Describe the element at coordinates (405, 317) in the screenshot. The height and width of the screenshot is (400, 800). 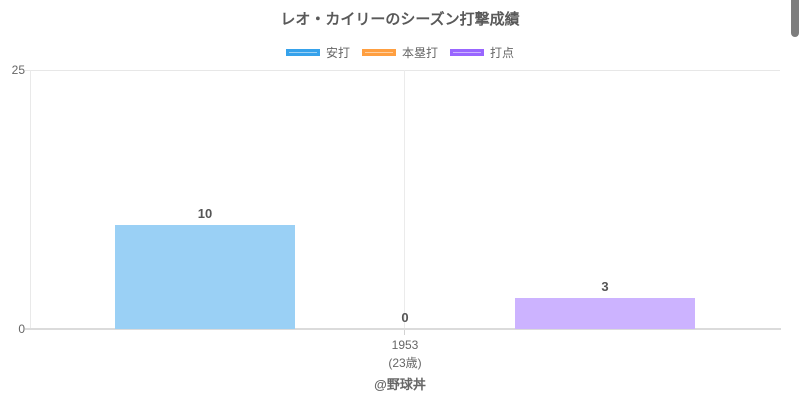
I see `bar-value-home-runs: 0` at that location.